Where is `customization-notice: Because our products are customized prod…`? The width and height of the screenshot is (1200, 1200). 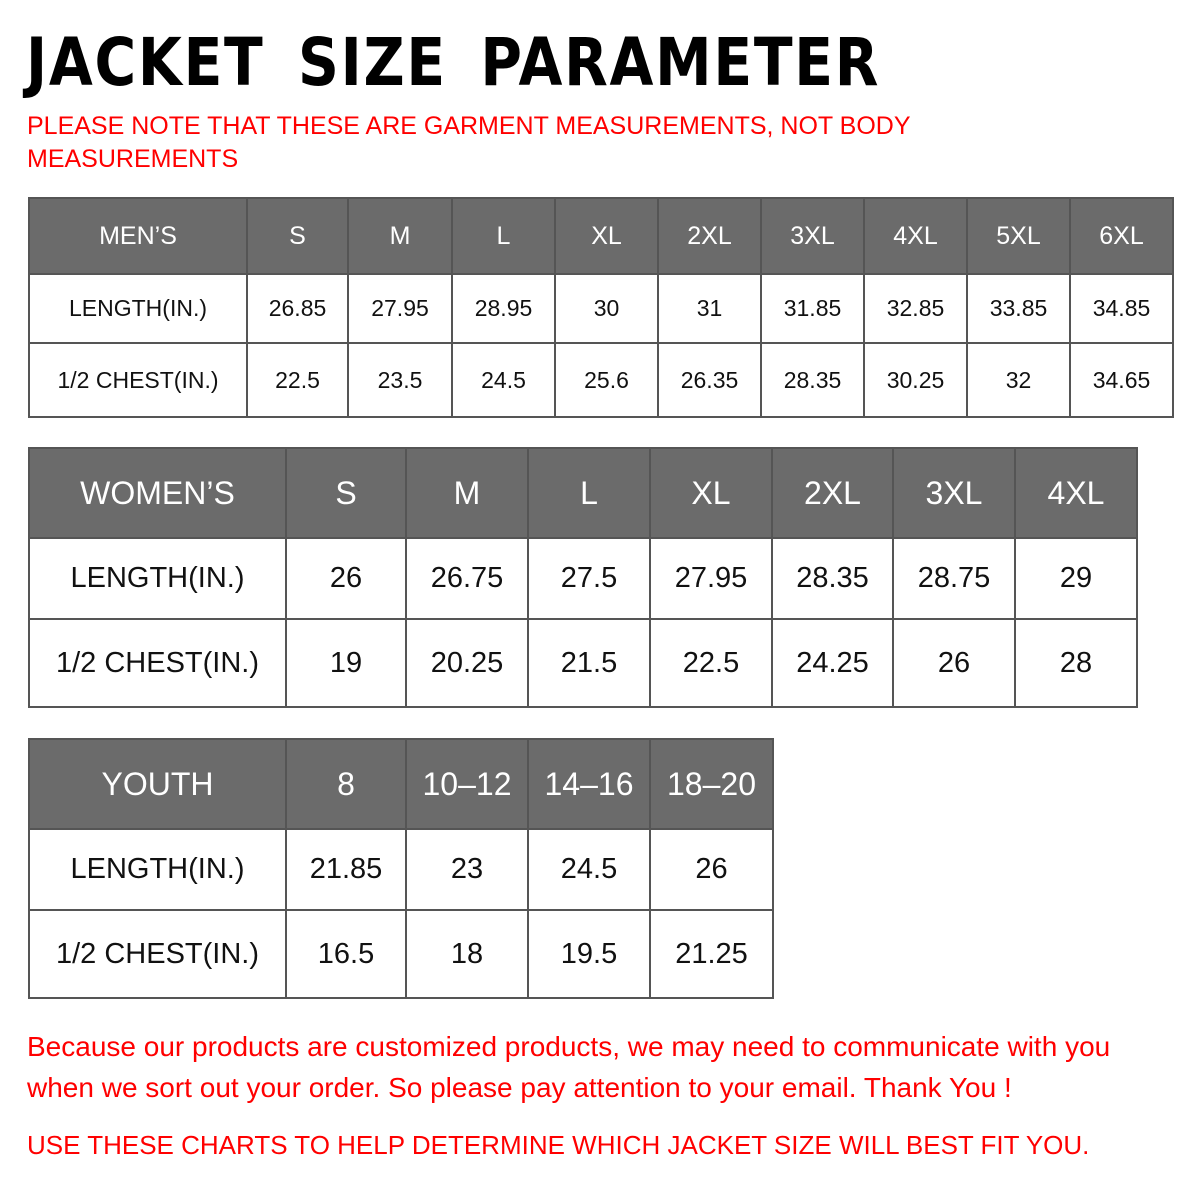 customization-notice: Because our products are customized prod… is located at coordinates (569, 1067).